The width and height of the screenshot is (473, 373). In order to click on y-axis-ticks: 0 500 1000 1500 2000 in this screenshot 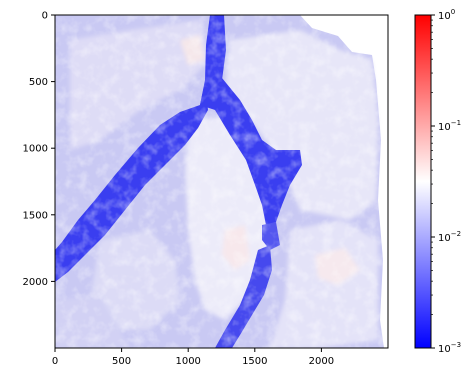, I will do `click(39, 149)`.